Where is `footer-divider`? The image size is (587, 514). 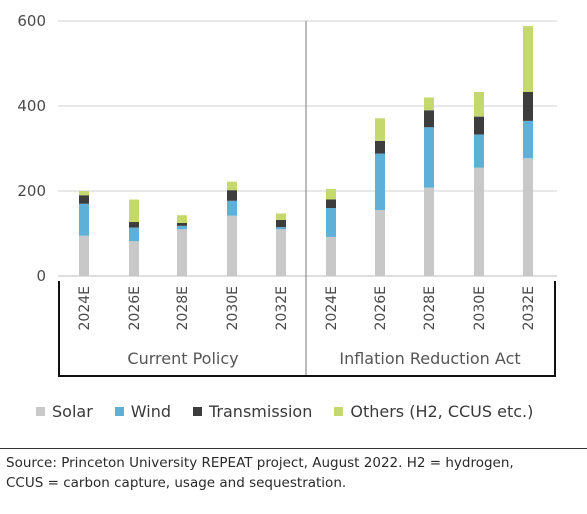 footer-divider is located at coordinates (293, 448).